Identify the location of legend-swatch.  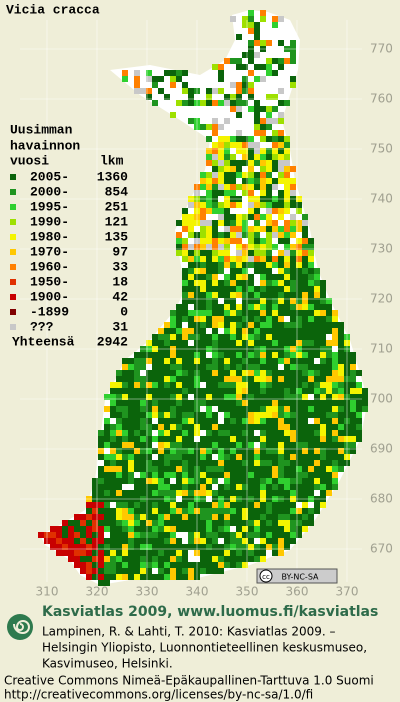
(13, 297).